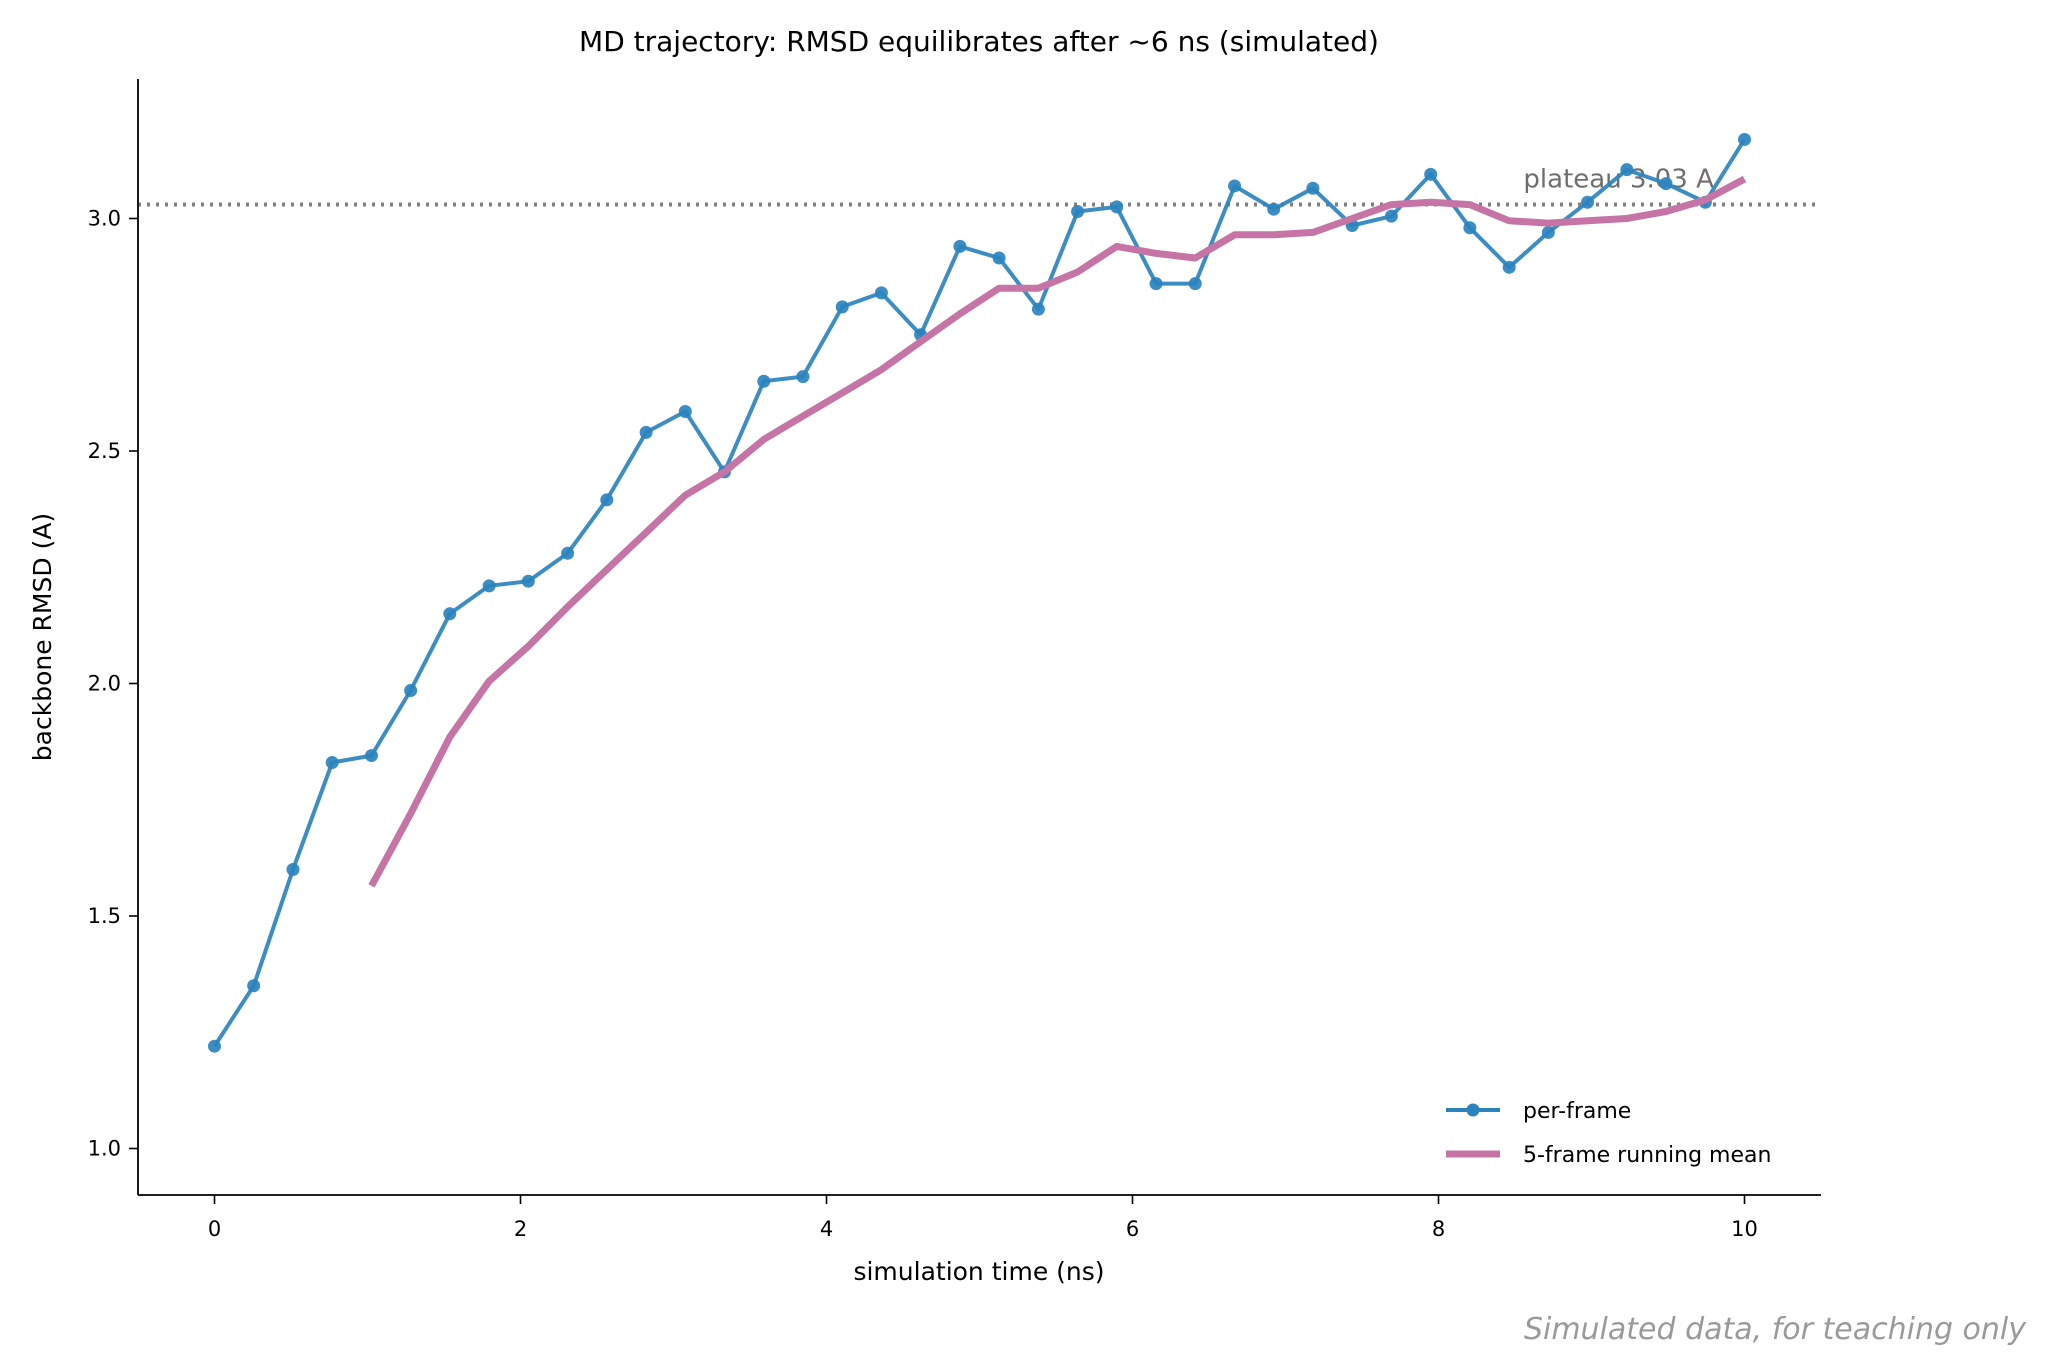 The image size is (2046, 1371). I want to click on y-tick-label: 1.0, so click(104, 1149).